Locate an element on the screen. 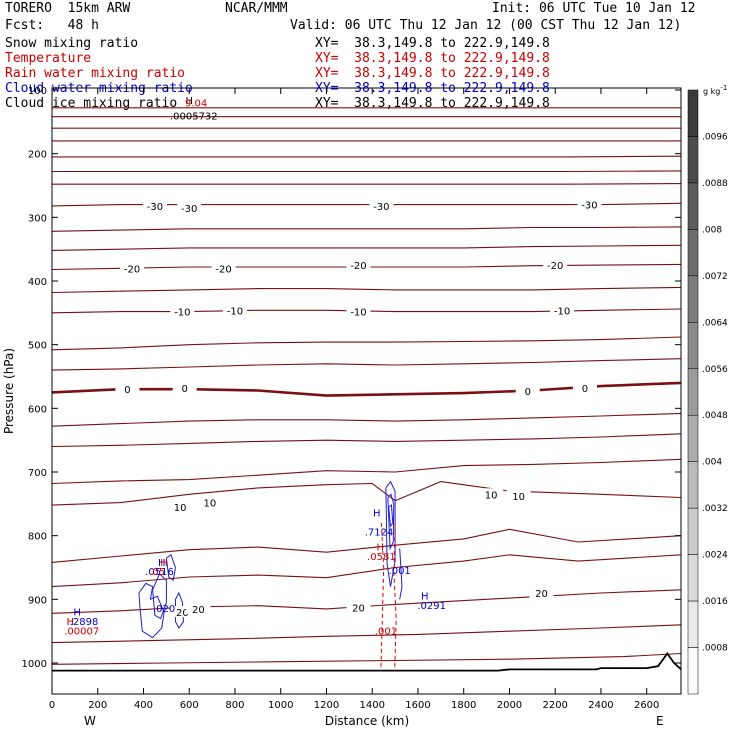 This screenshot has width=740, height=740. x-end-label-west: W is located at coordinates (90, 721).